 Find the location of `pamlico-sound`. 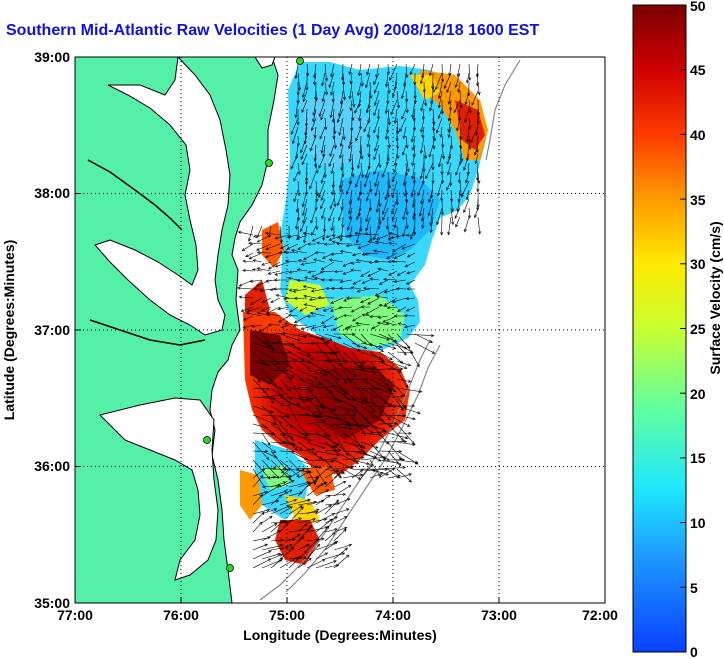

pamlico-sound is located at coordinates (159, 489).